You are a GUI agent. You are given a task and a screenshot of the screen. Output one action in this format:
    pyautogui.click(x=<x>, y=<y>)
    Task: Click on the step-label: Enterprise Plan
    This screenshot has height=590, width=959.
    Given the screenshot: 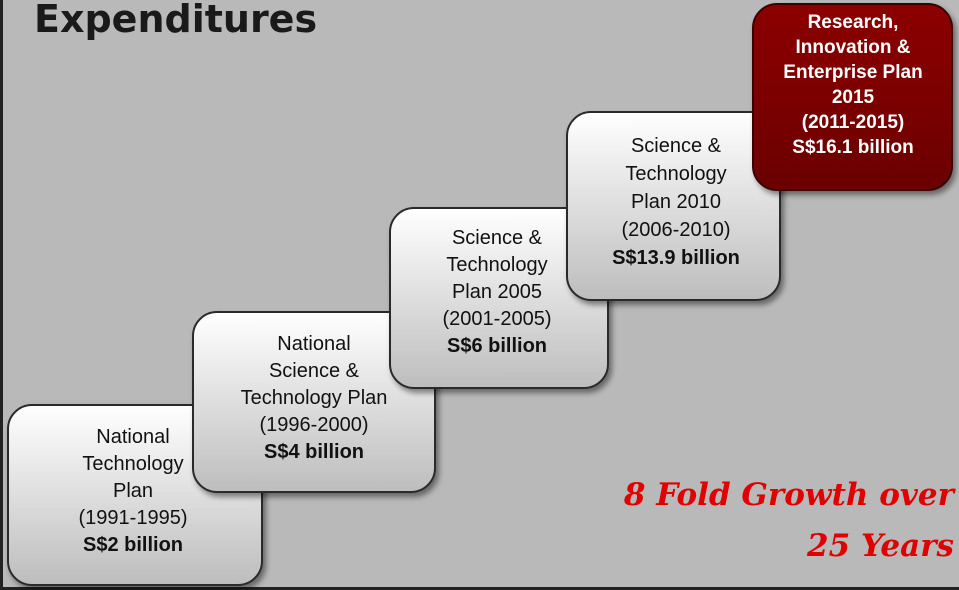 What is the action you would take?
    pyautogui.click(x=852, y=72)
    